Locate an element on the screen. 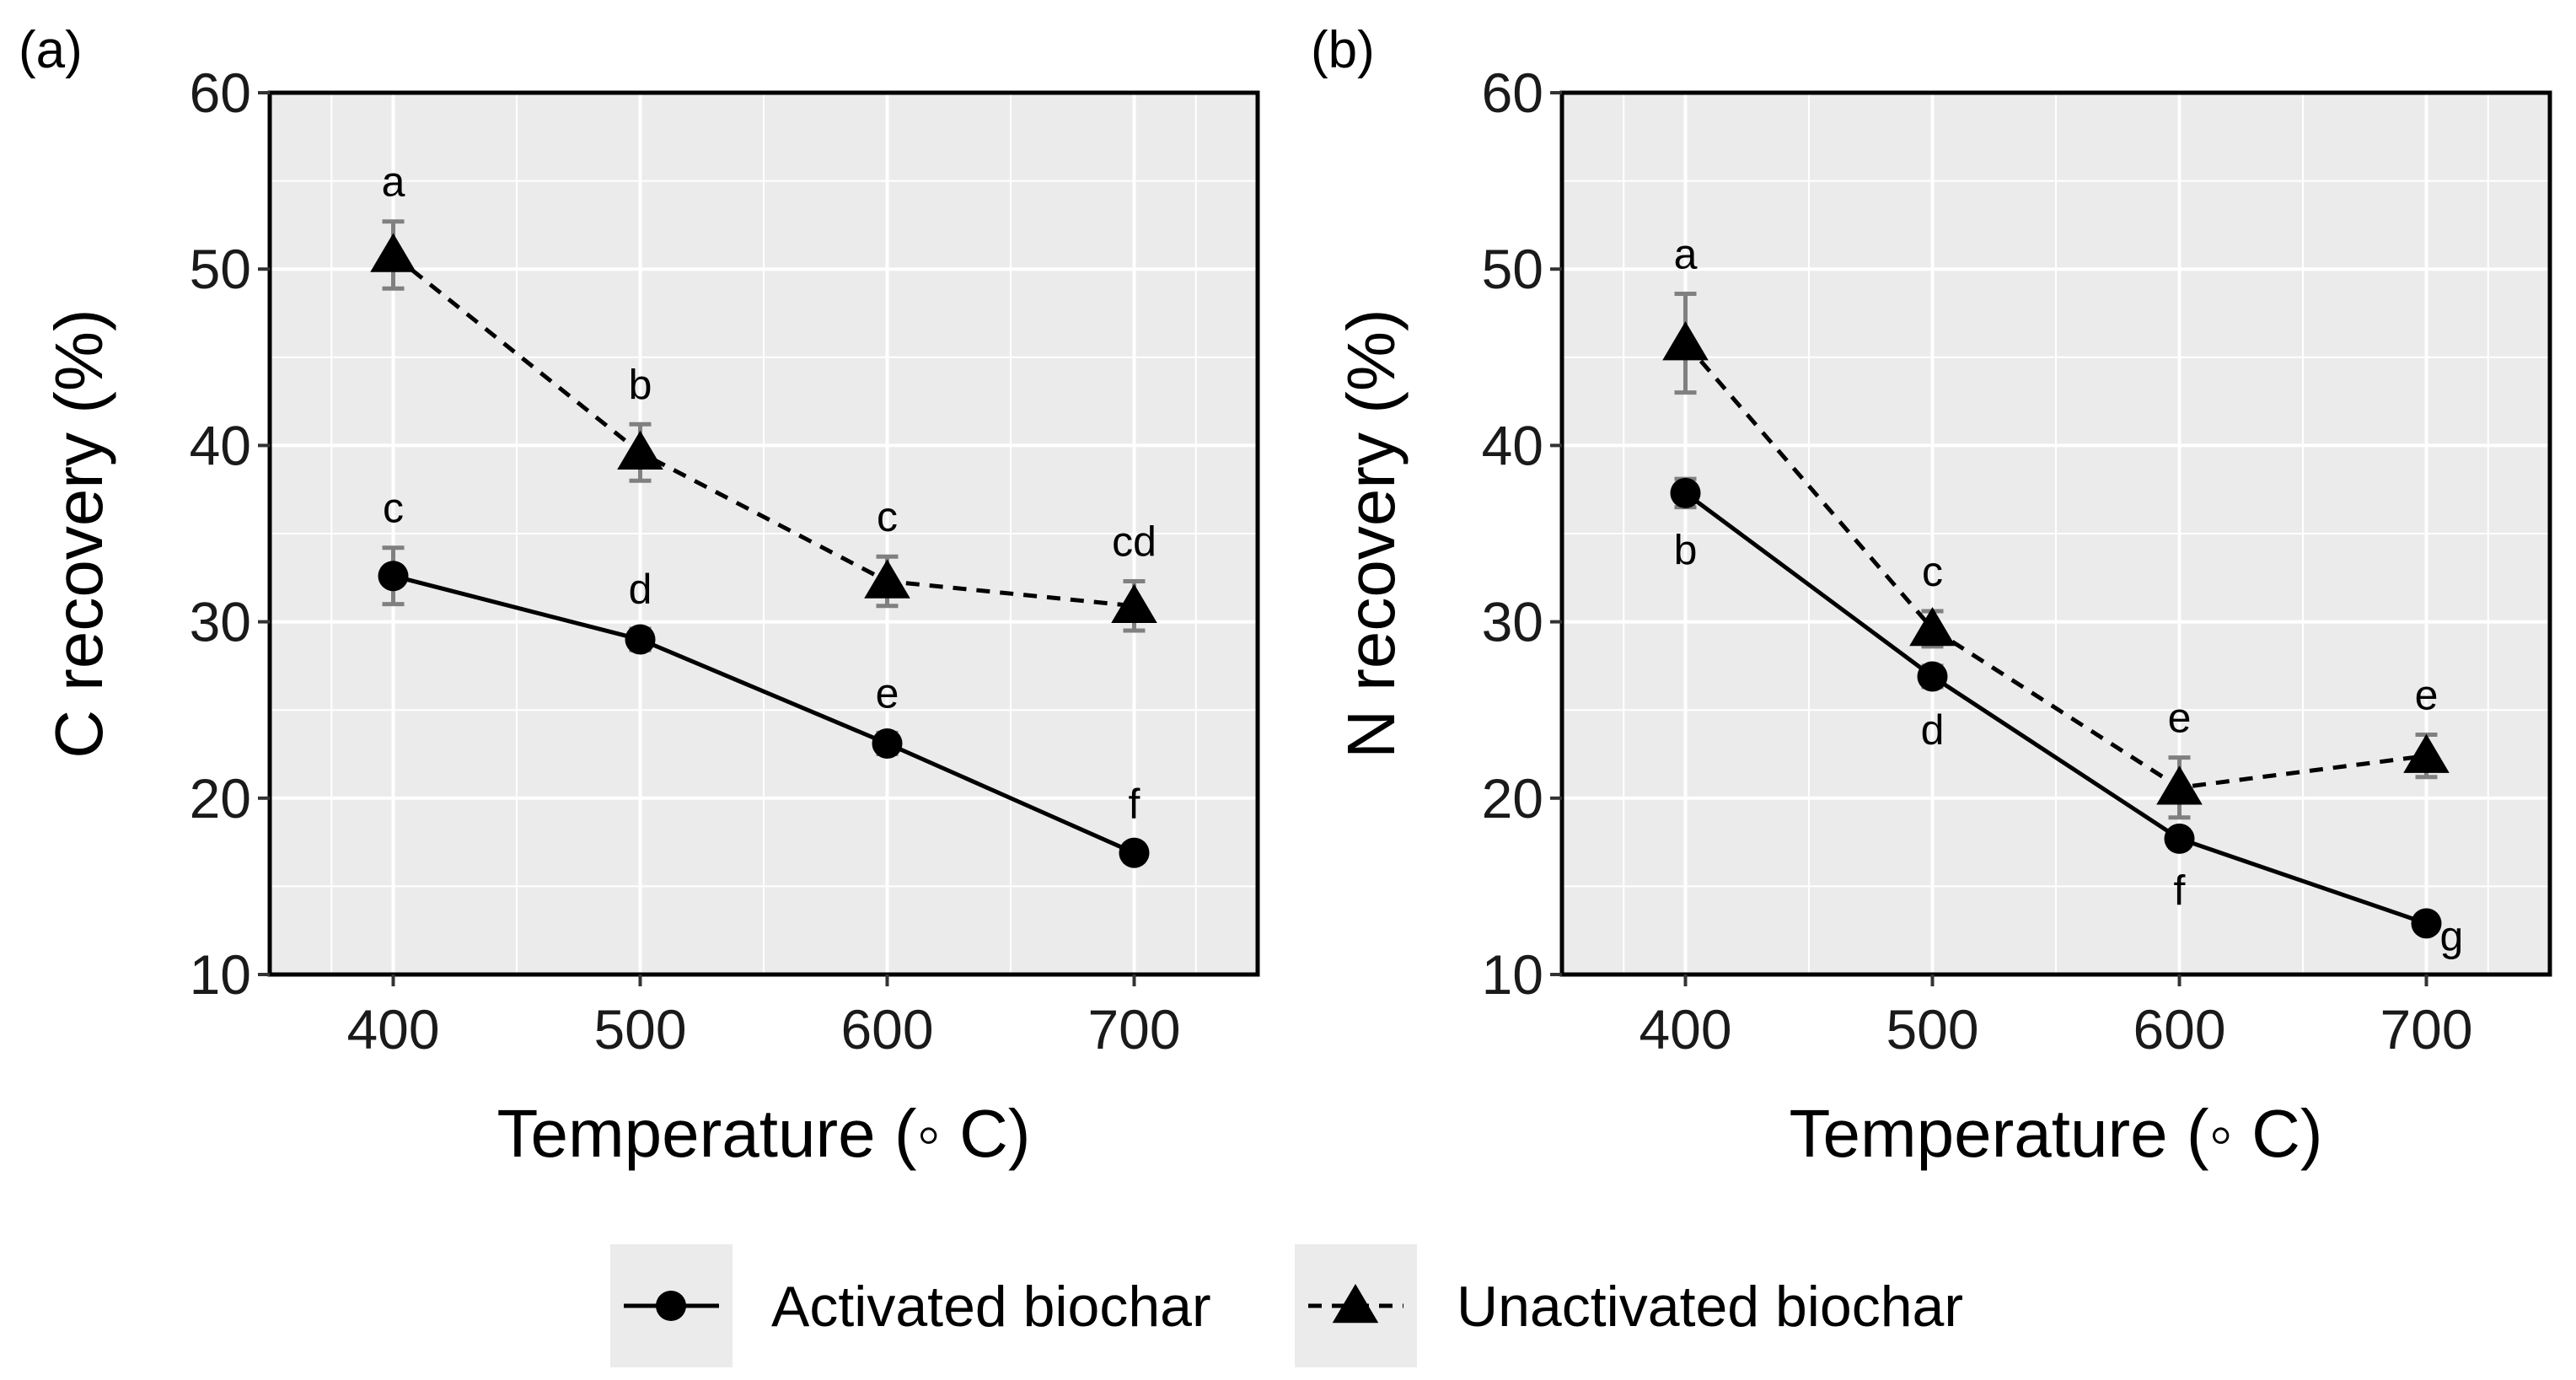 The image size is (2576, 1380). activated-sig-label: c is located at coordinates (393, 509).